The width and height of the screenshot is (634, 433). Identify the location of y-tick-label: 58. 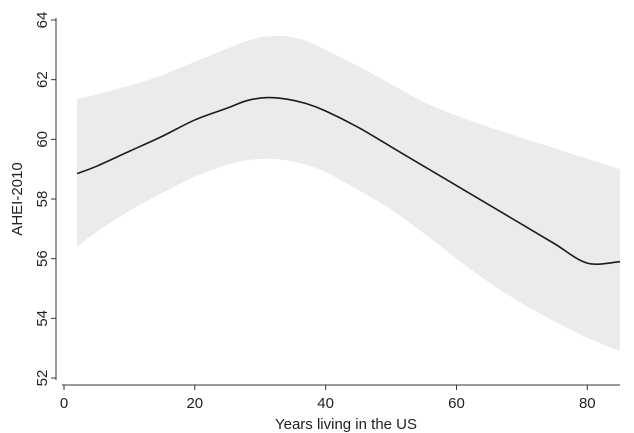
(42, 199).